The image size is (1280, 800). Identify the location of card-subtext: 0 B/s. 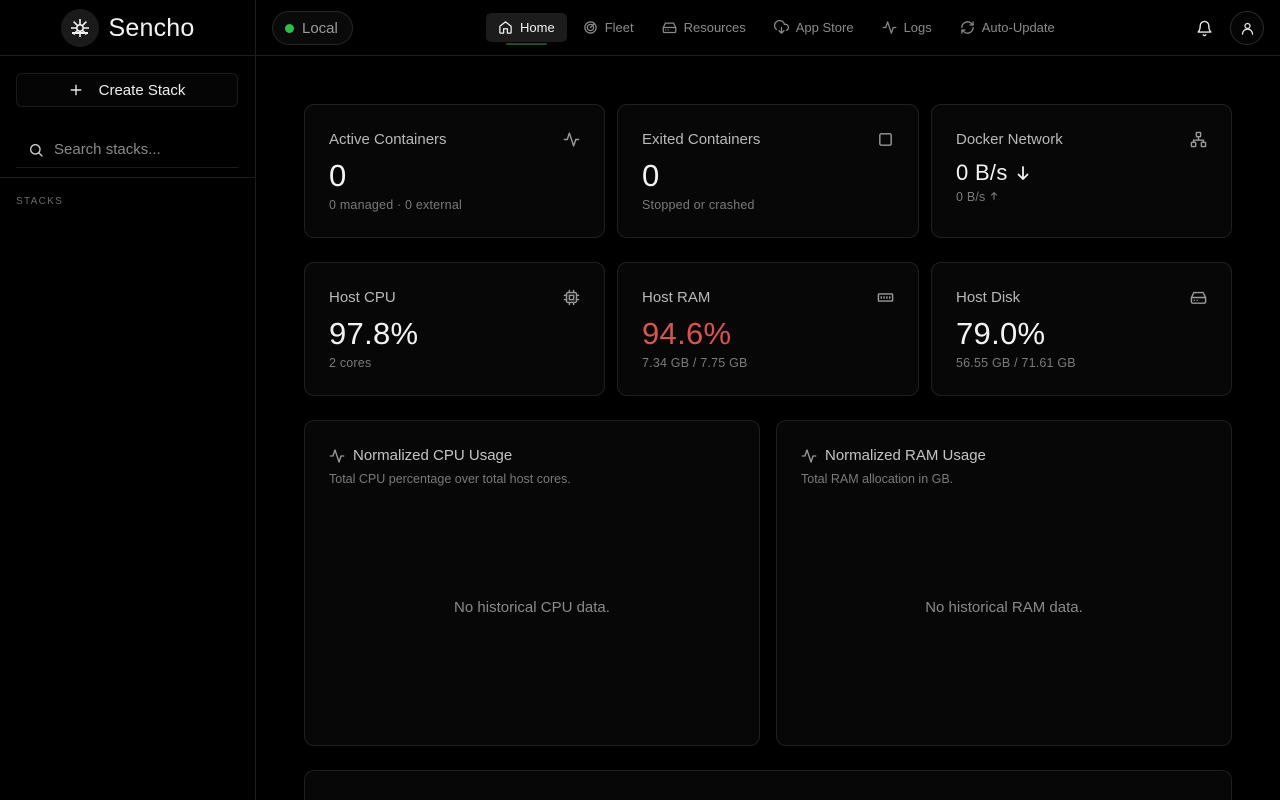
(977, 197).